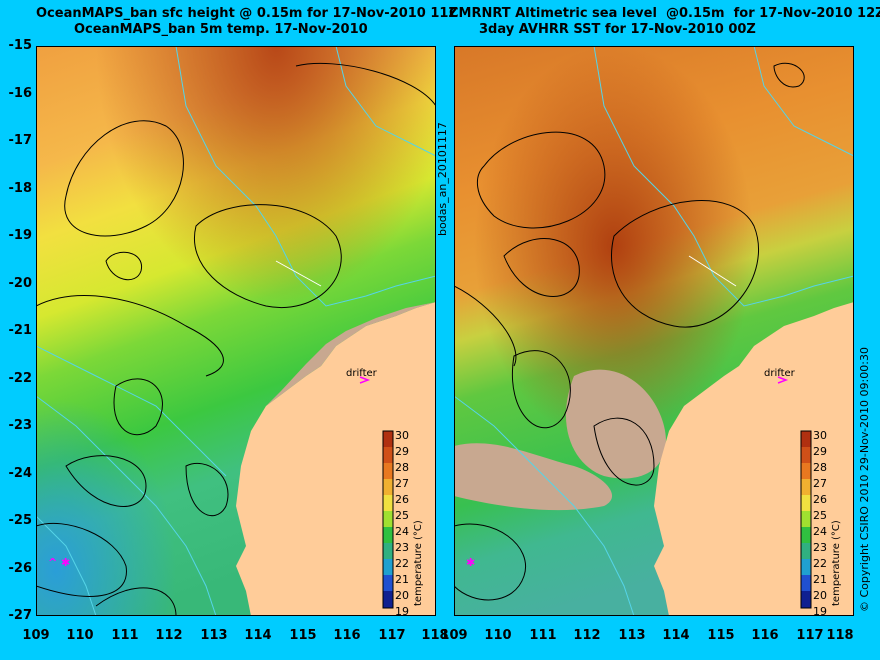  I want to click on analysis-label: bodas_an_20101117, so click(442, 179).